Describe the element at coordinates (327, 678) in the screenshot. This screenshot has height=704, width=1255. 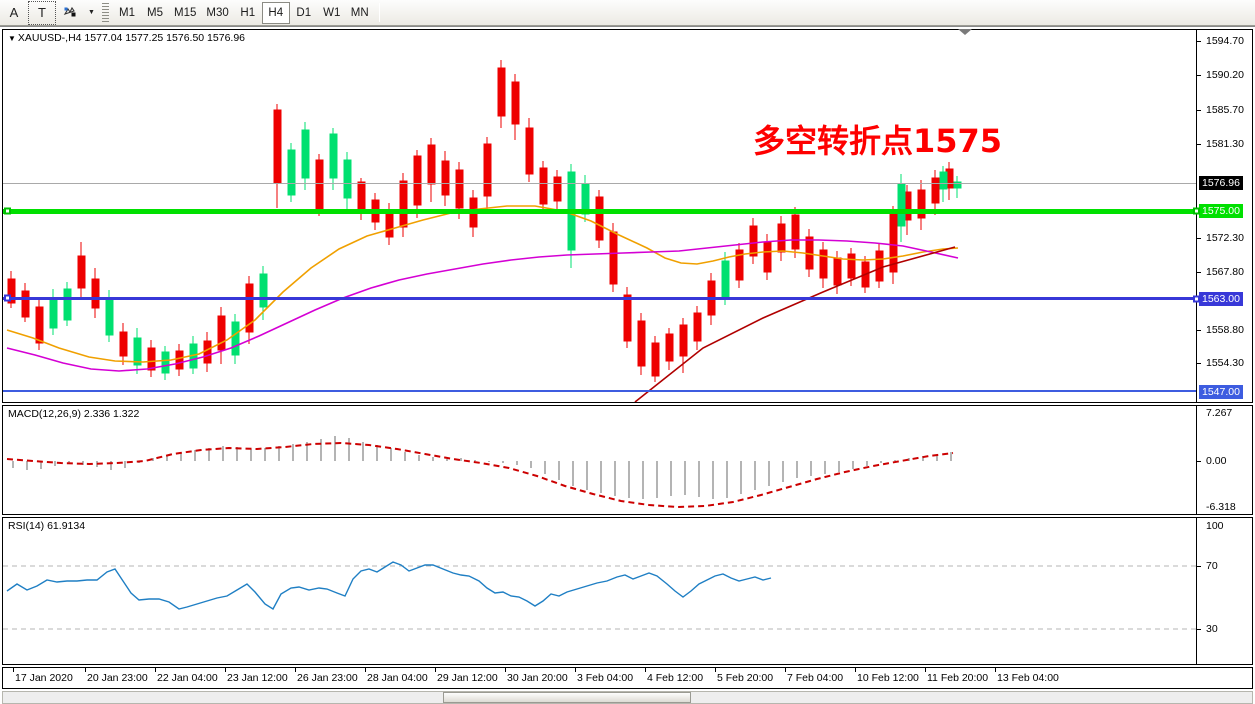
I see `time-tick-label: 26 Jan 23:00` at that location.